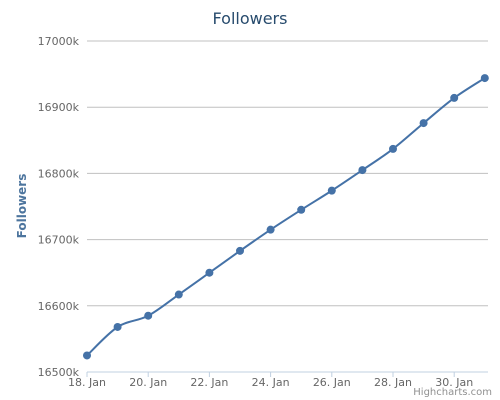  What do you see at coordinates (332, 382) in the screenshot?
I see `x-tick-label: 26. Jan` at bounding box center [332, 382].